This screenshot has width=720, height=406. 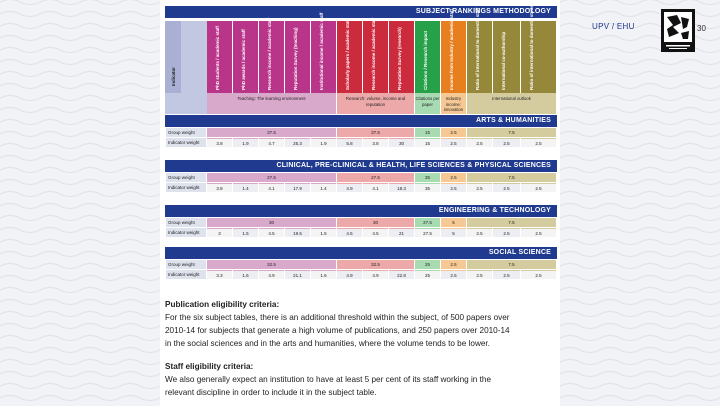 I want to click on indicator-column: Indicator, so click(x=173, y=57).